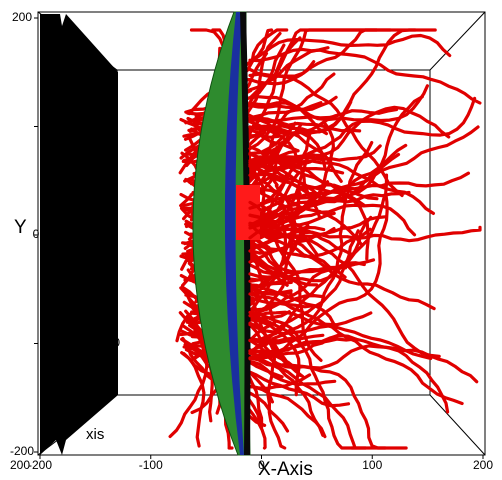 The height and width of the screenshot is (480, 502). I want to click on x-tick-label: -100, so click(151, 465).